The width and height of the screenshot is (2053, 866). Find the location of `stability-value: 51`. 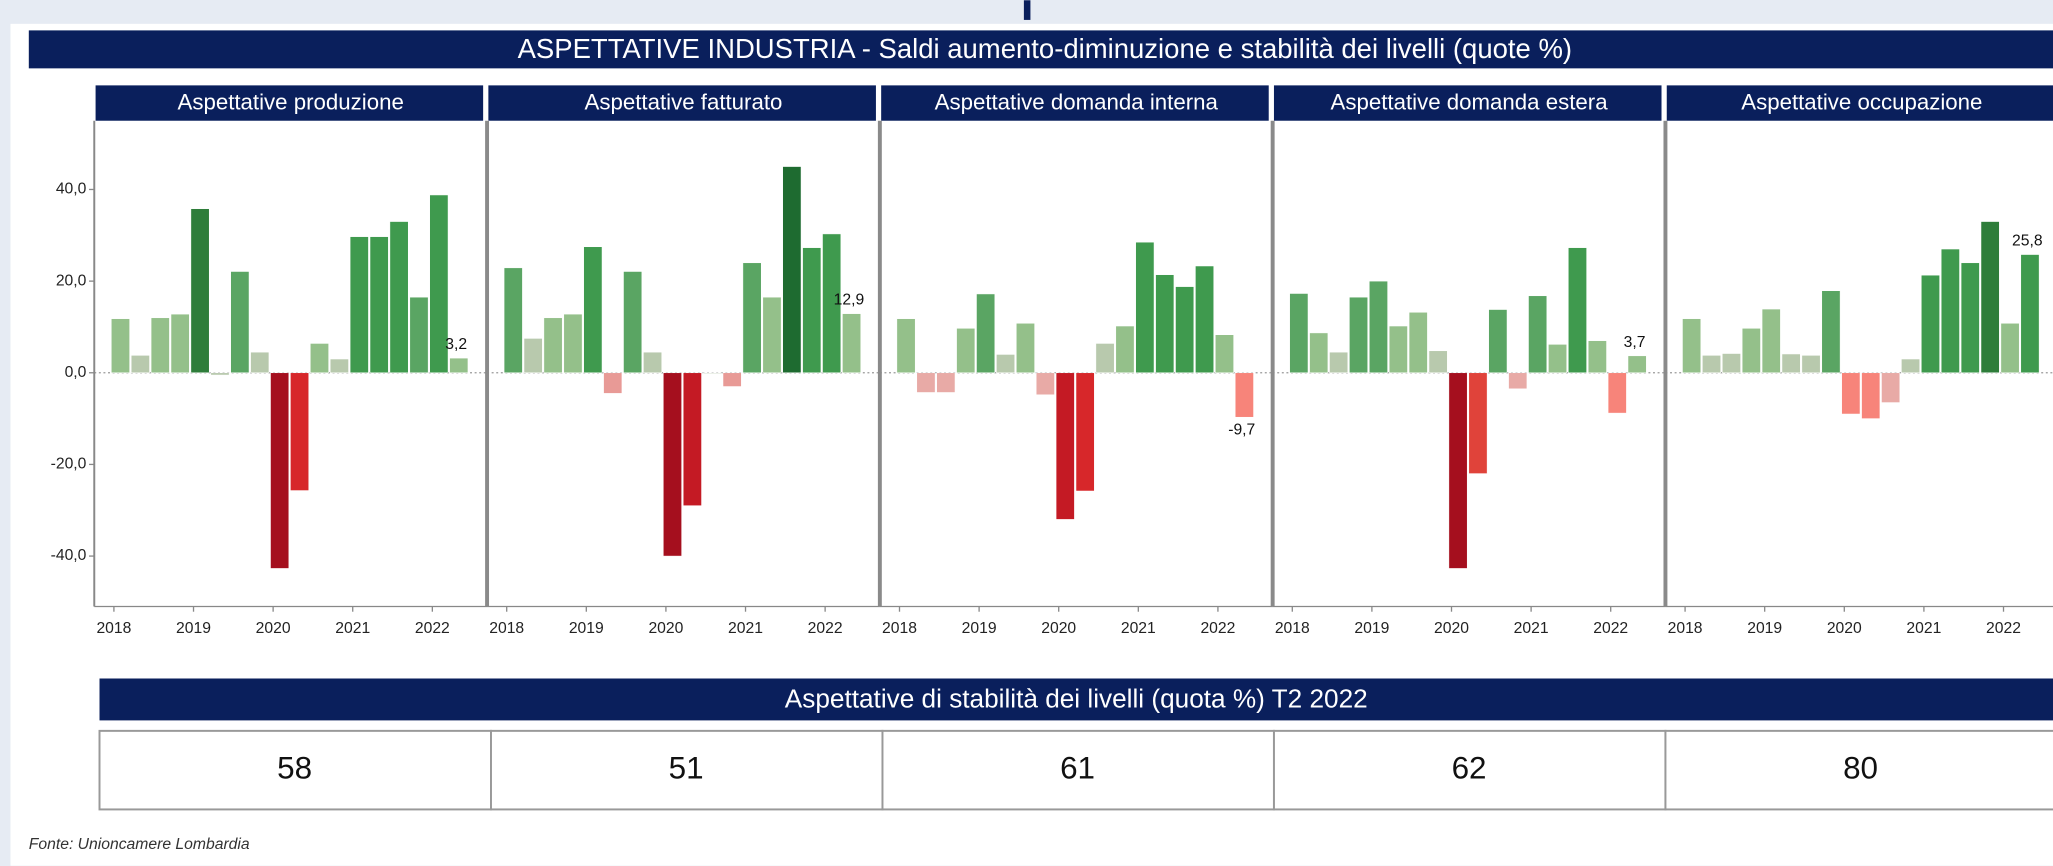

stability-value: 51 is located at coordinates (686, 767).